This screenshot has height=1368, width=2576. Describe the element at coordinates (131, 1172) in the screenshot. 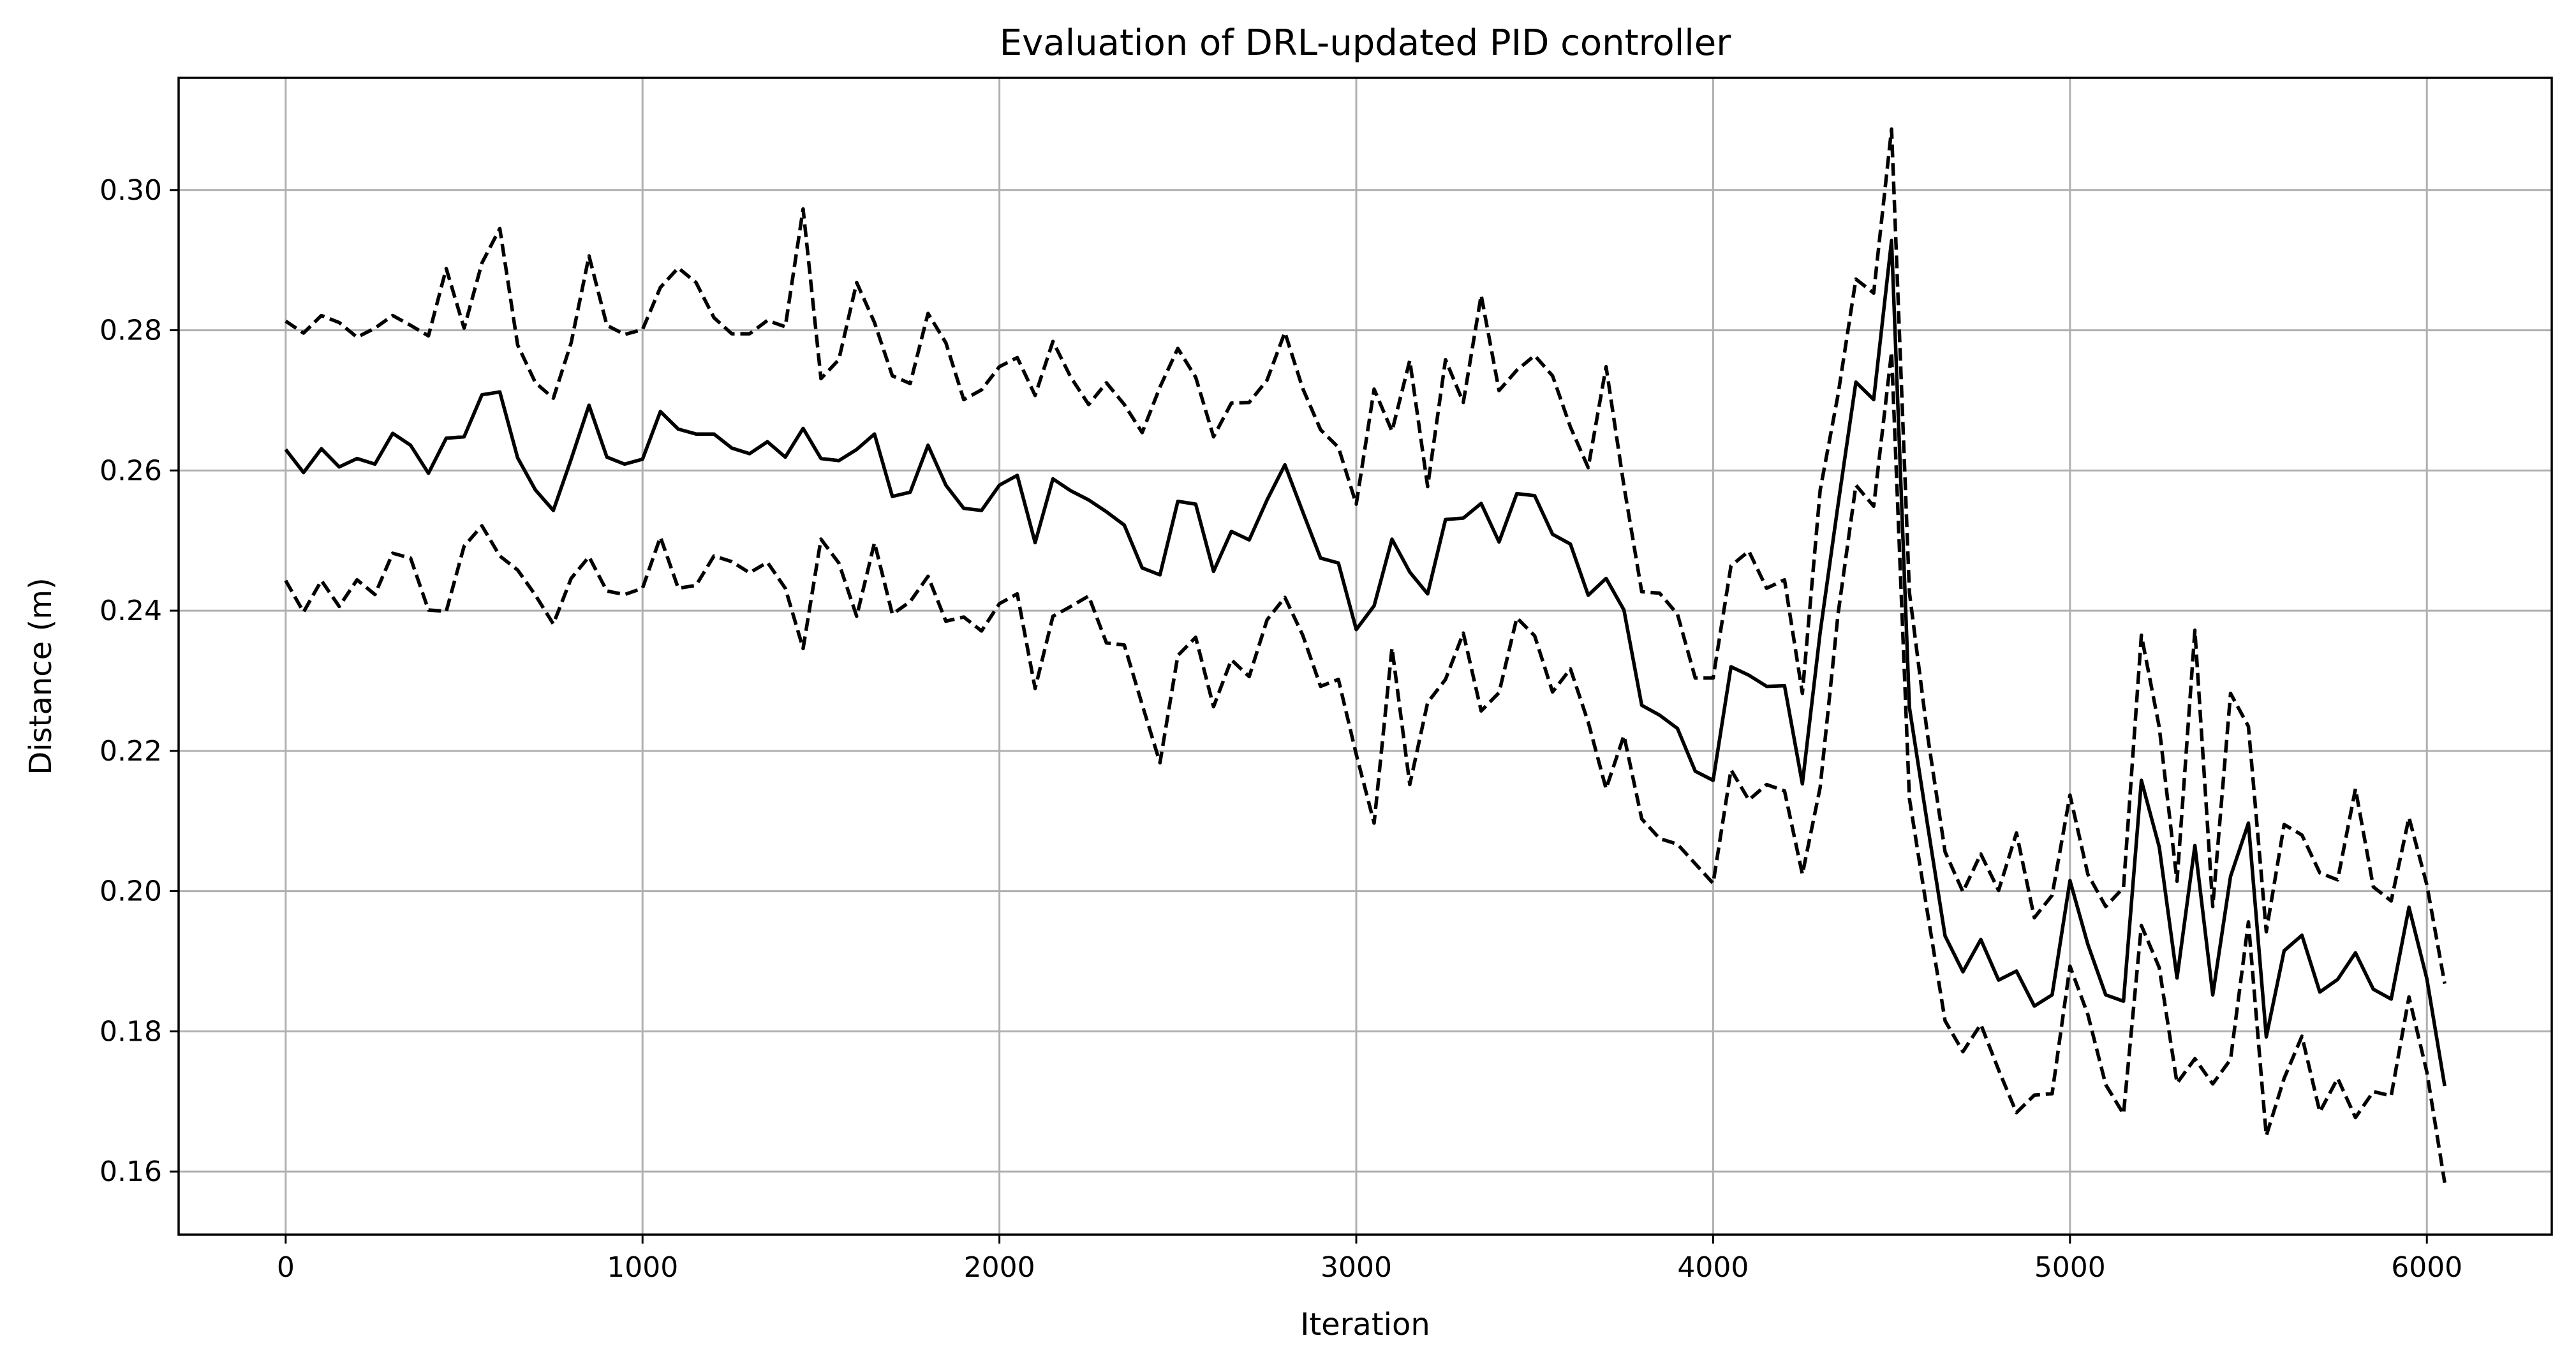

I see `y-tick-label: 0.16` at that location.